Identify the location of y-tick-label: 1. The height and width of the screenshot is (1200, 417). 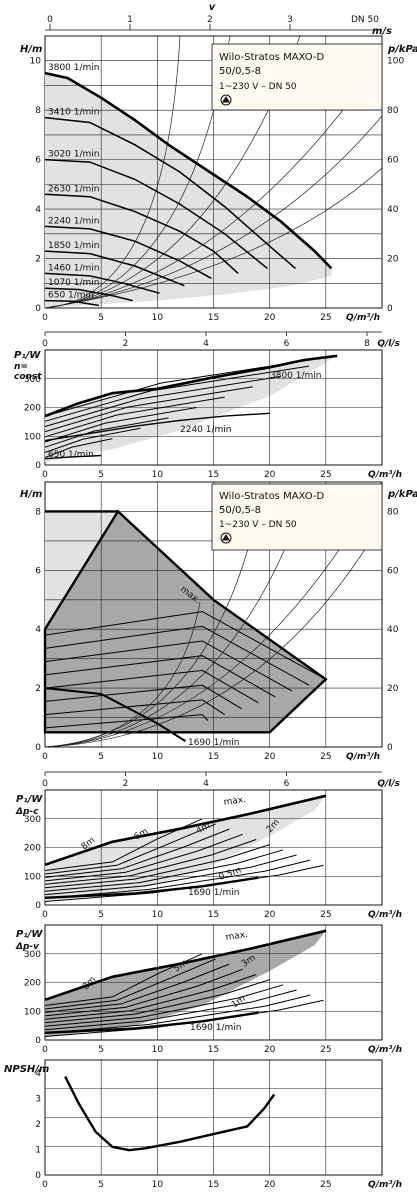
(38, 1150).